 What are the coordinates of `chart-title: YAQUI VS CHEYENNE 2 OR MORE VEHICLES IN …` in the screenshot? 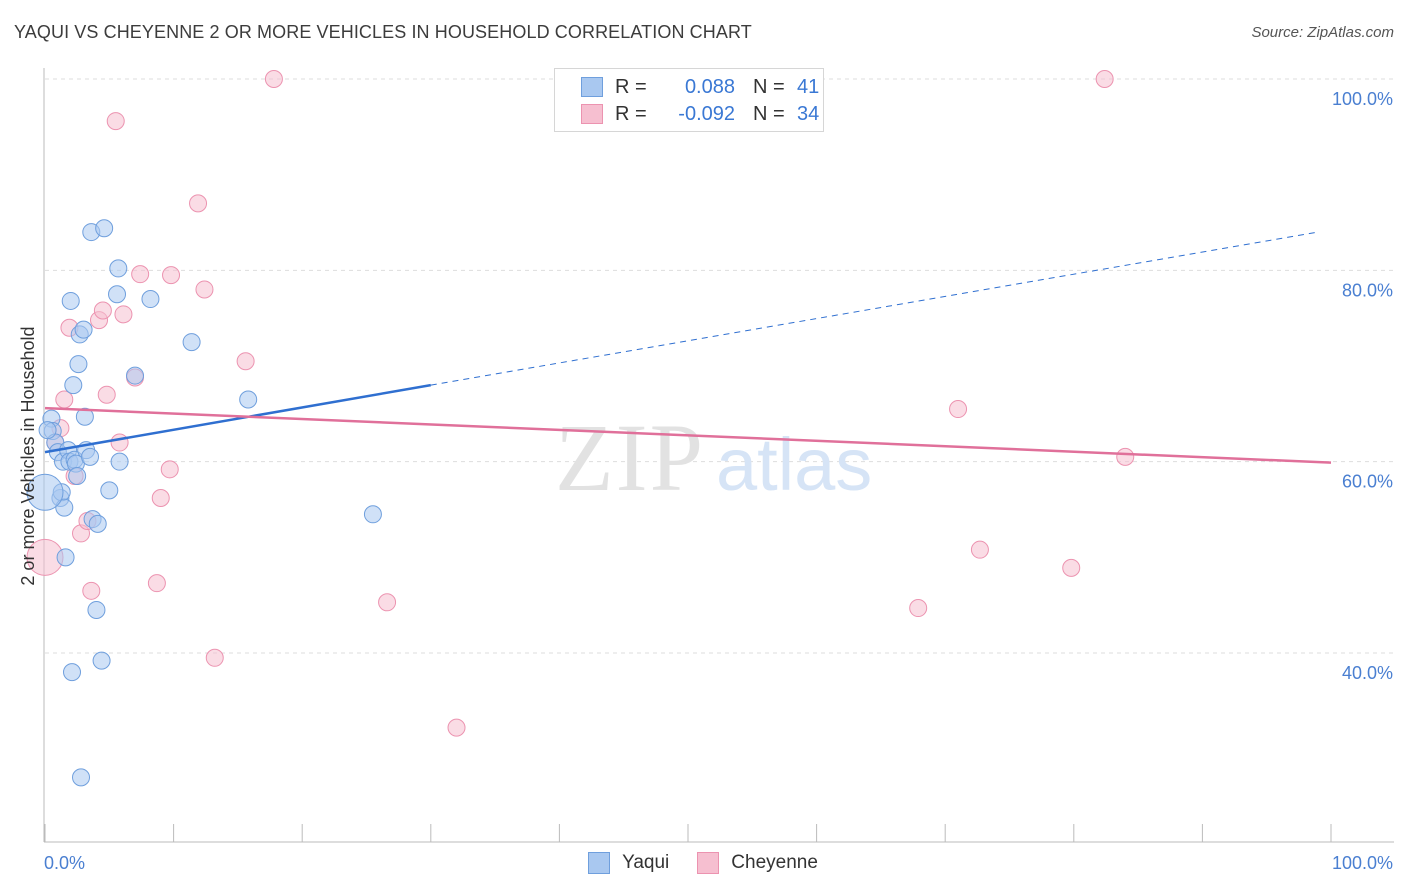 It's located at (383, 32).